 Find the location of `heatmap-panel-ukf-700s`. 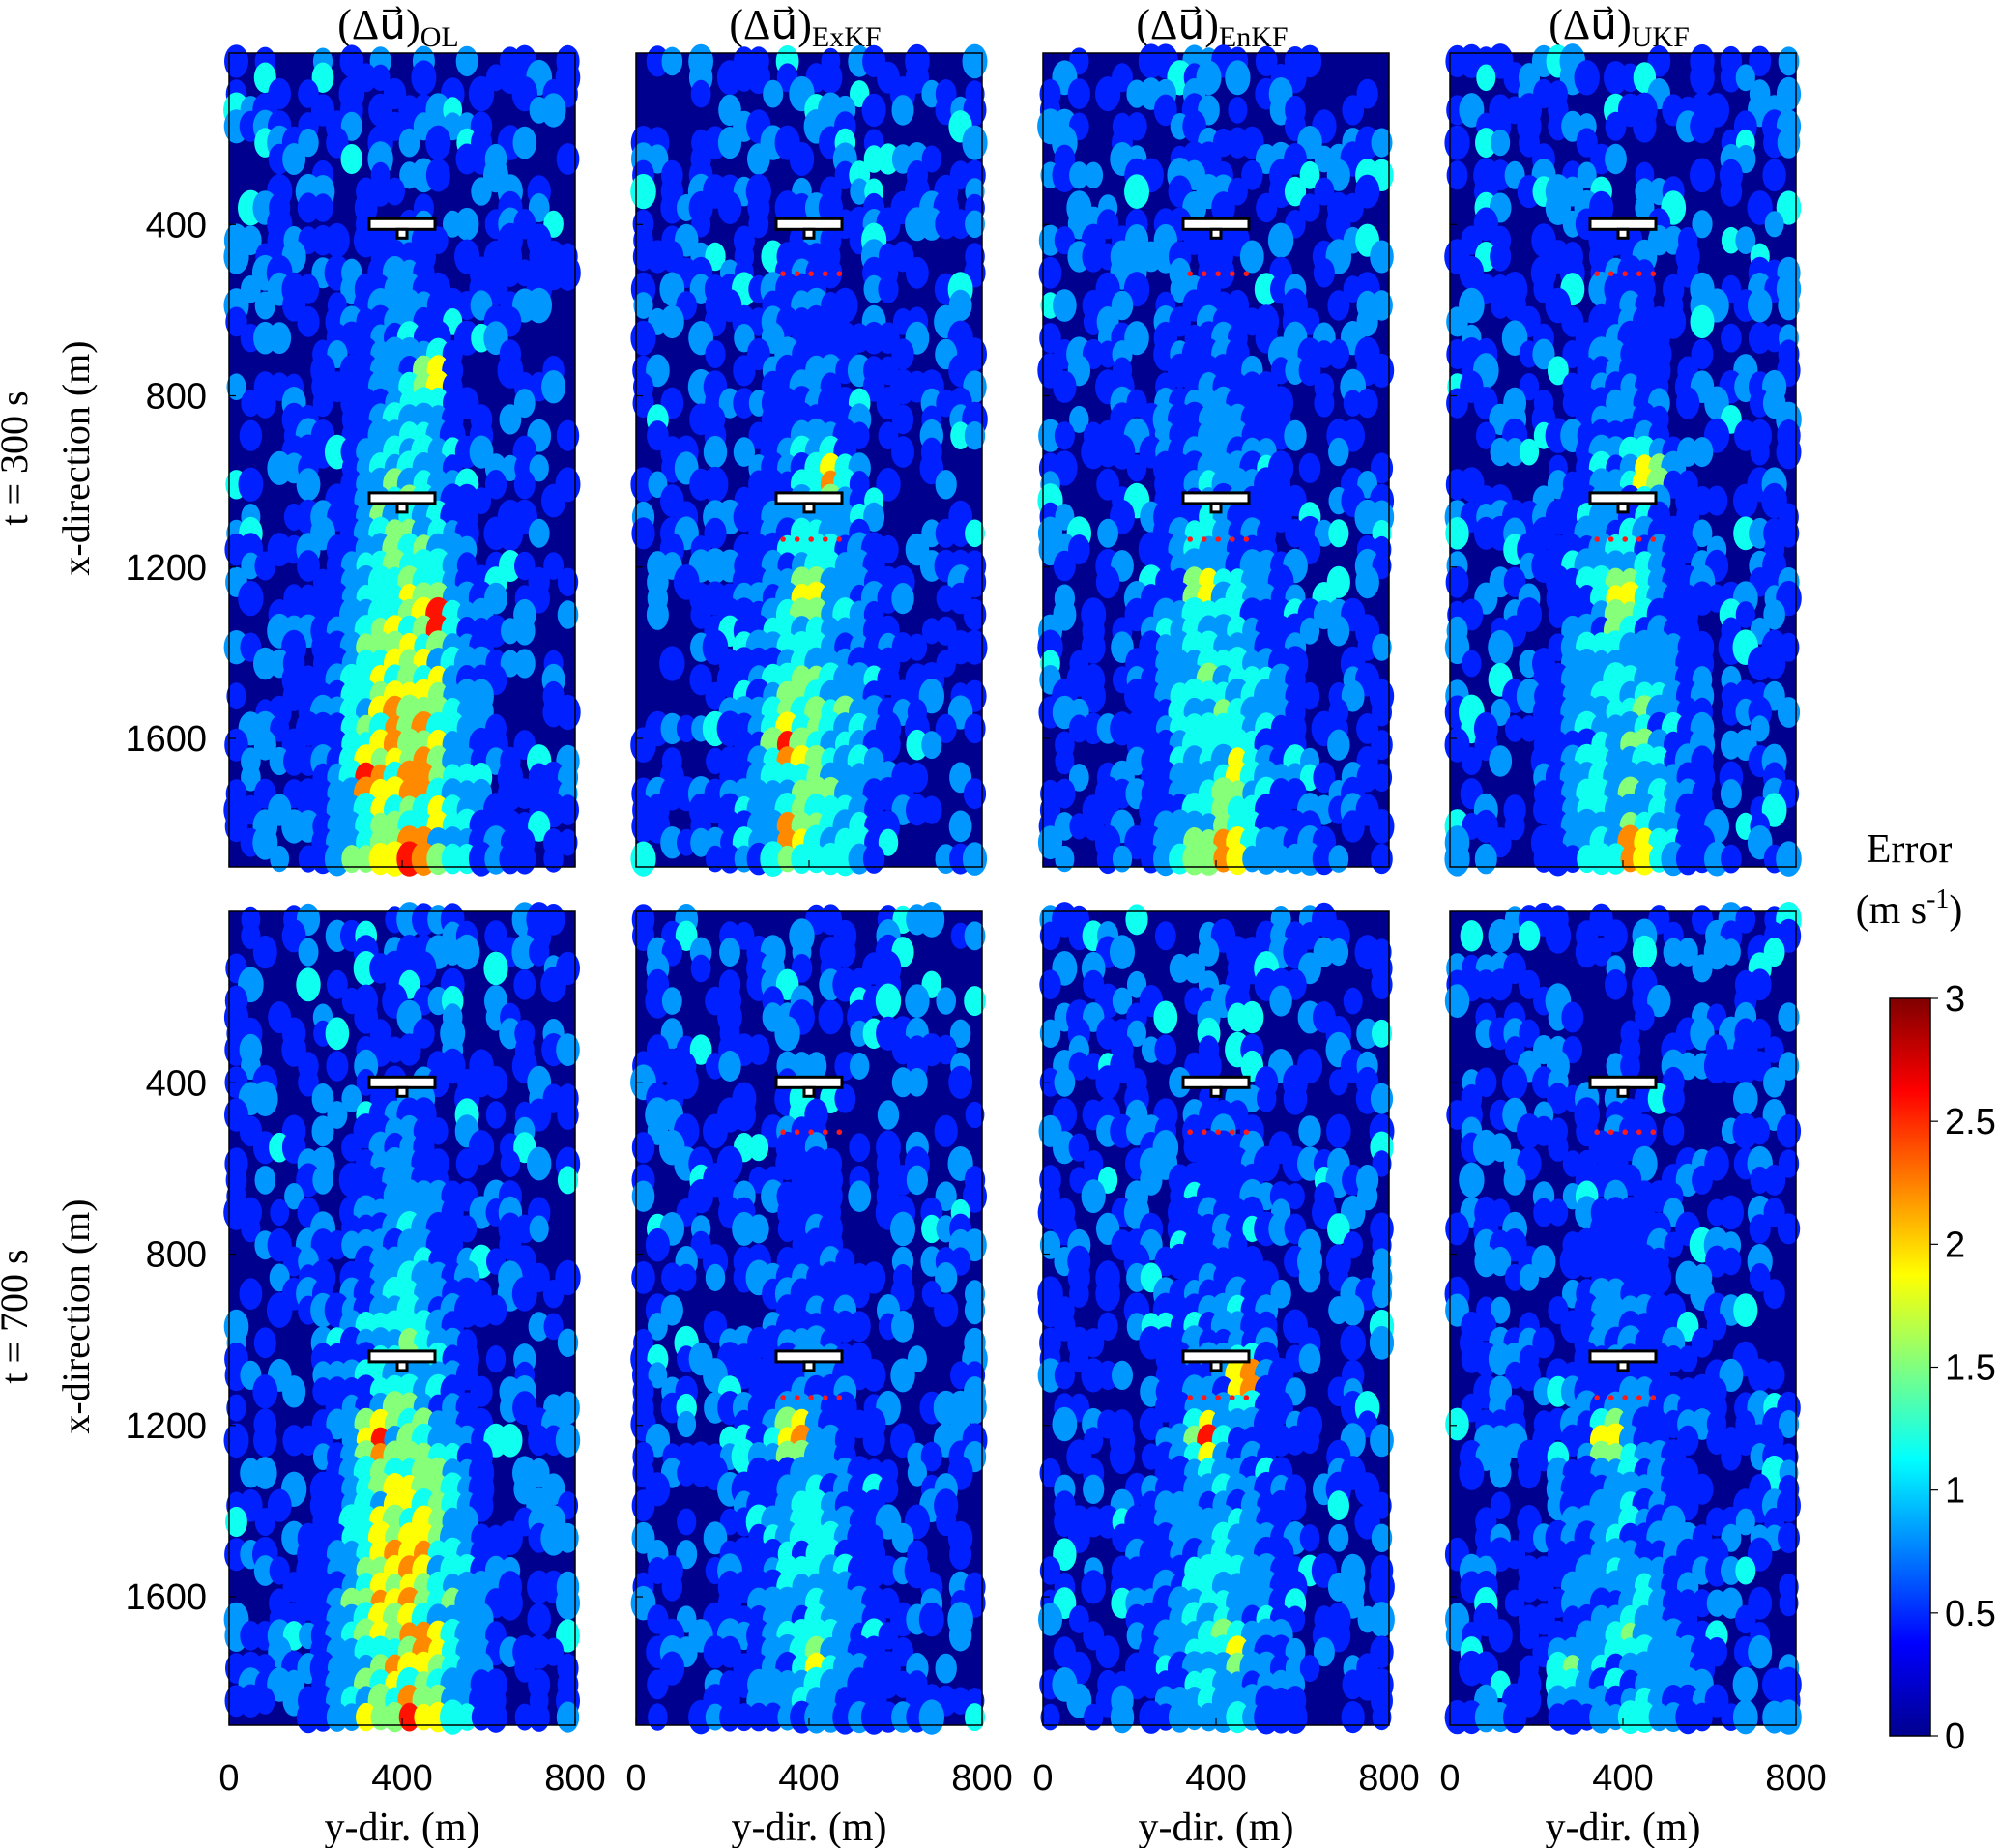

heatmap-panel-ukf-700s is located at coordinates (1623, 1318).